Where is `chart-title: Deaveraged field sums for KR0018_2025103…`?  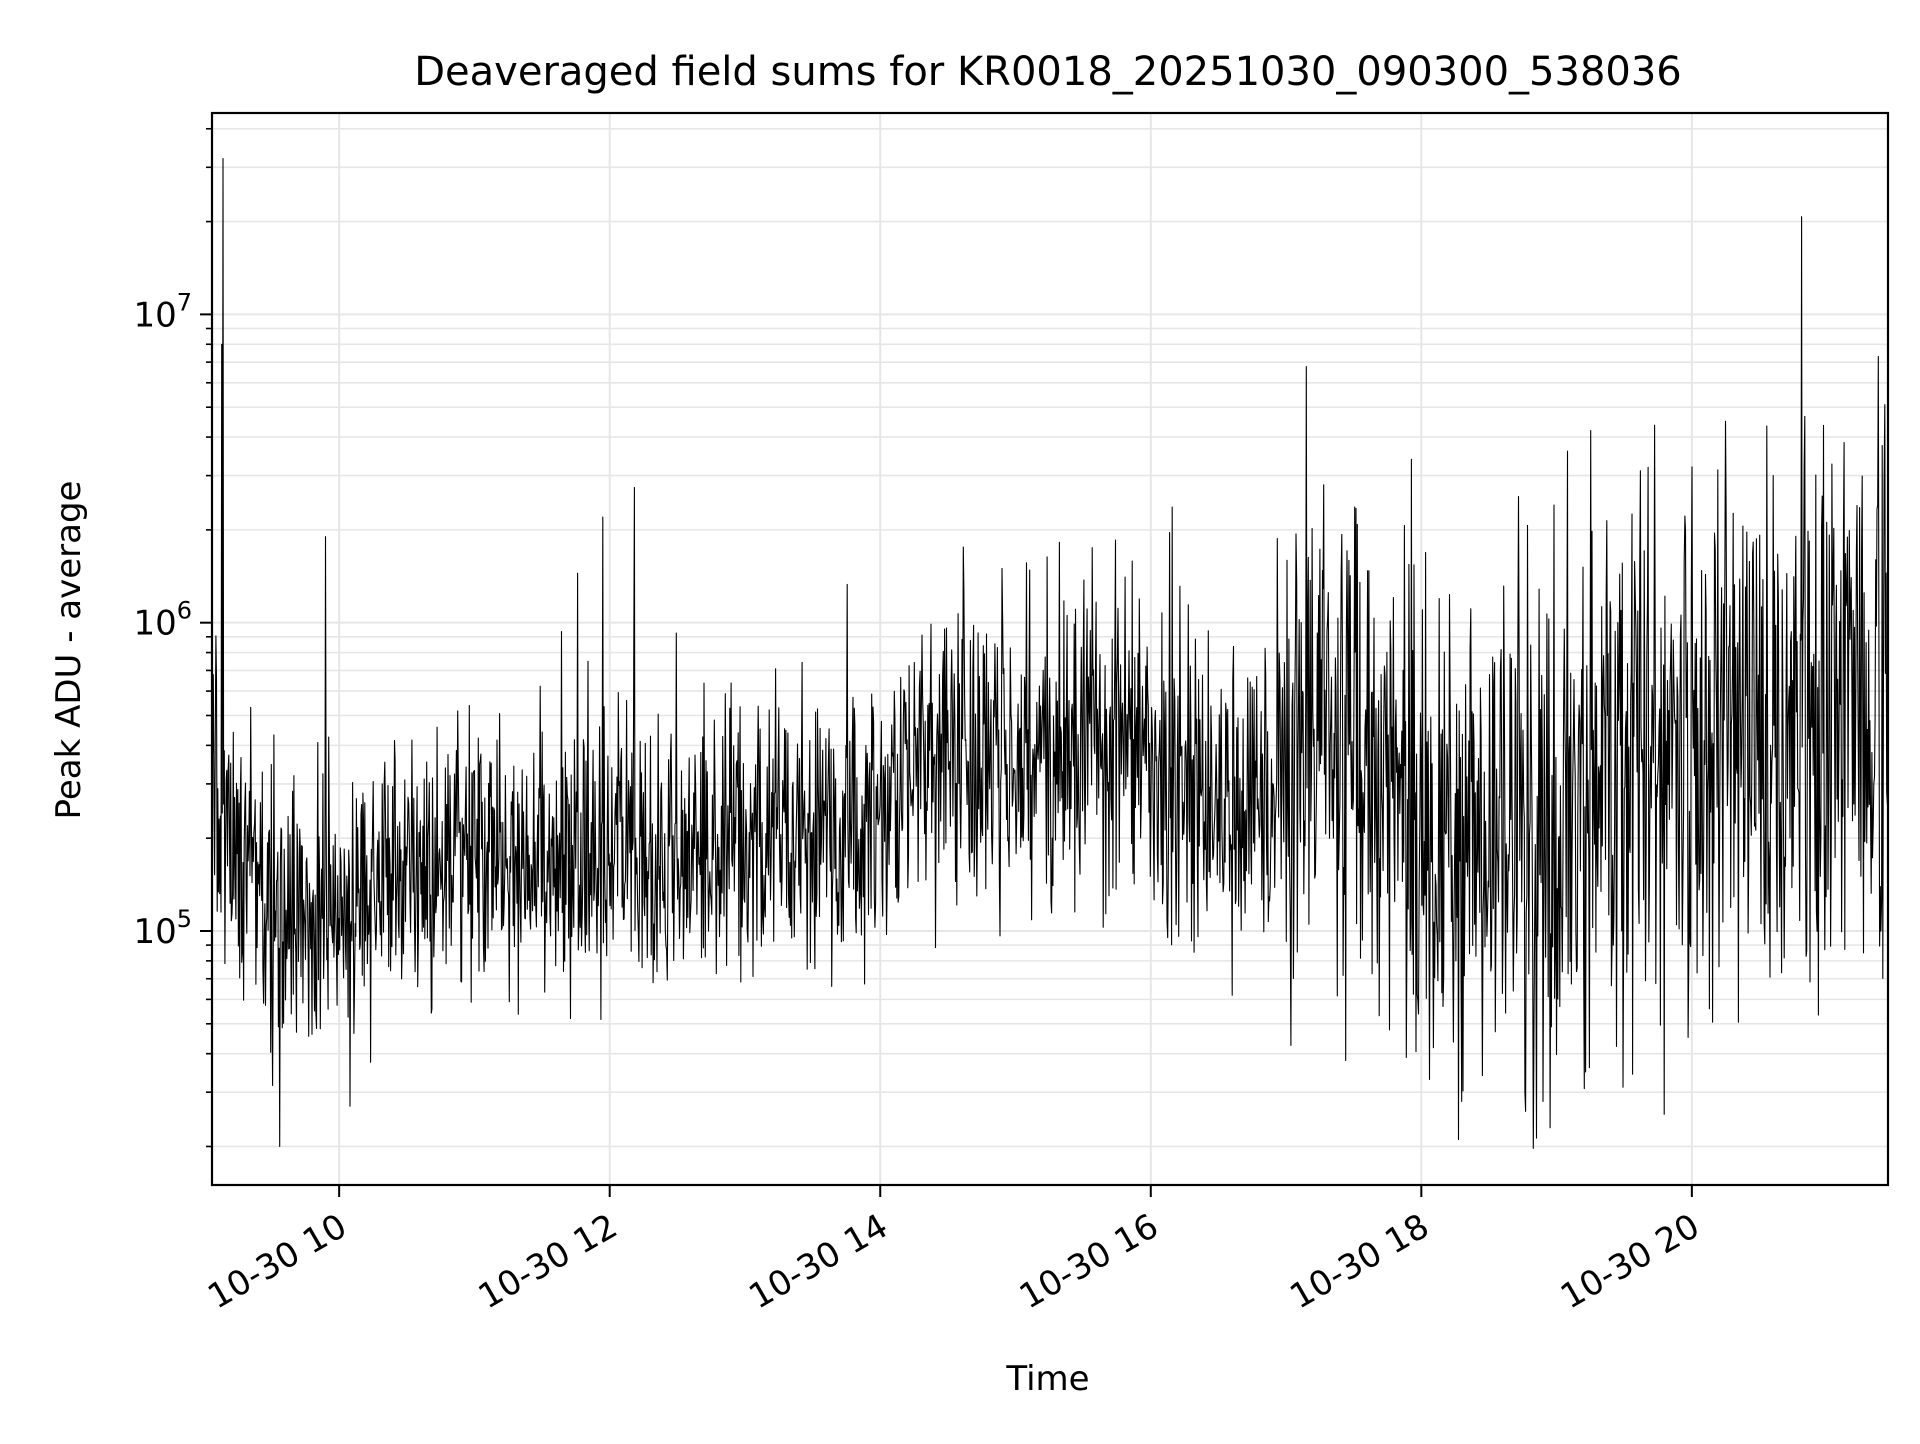
chart-title: Deaveraged field sums for KR0018_2025103… is located at coordinates (1048, 72).